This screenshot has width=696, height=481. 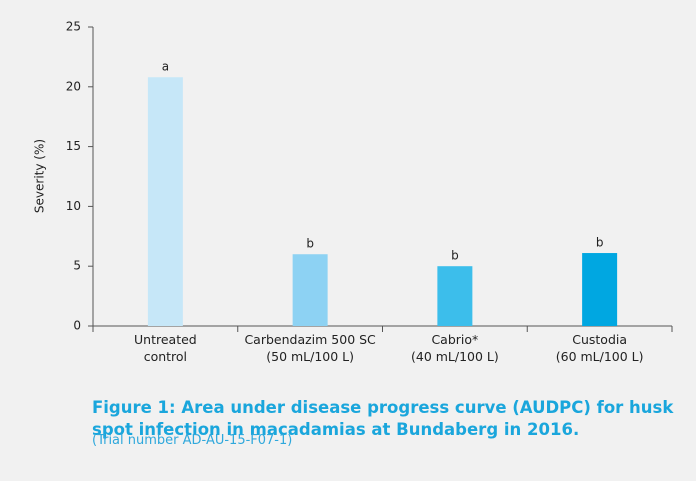 I want to click on significance-label: a, so click(x=165, y=67).